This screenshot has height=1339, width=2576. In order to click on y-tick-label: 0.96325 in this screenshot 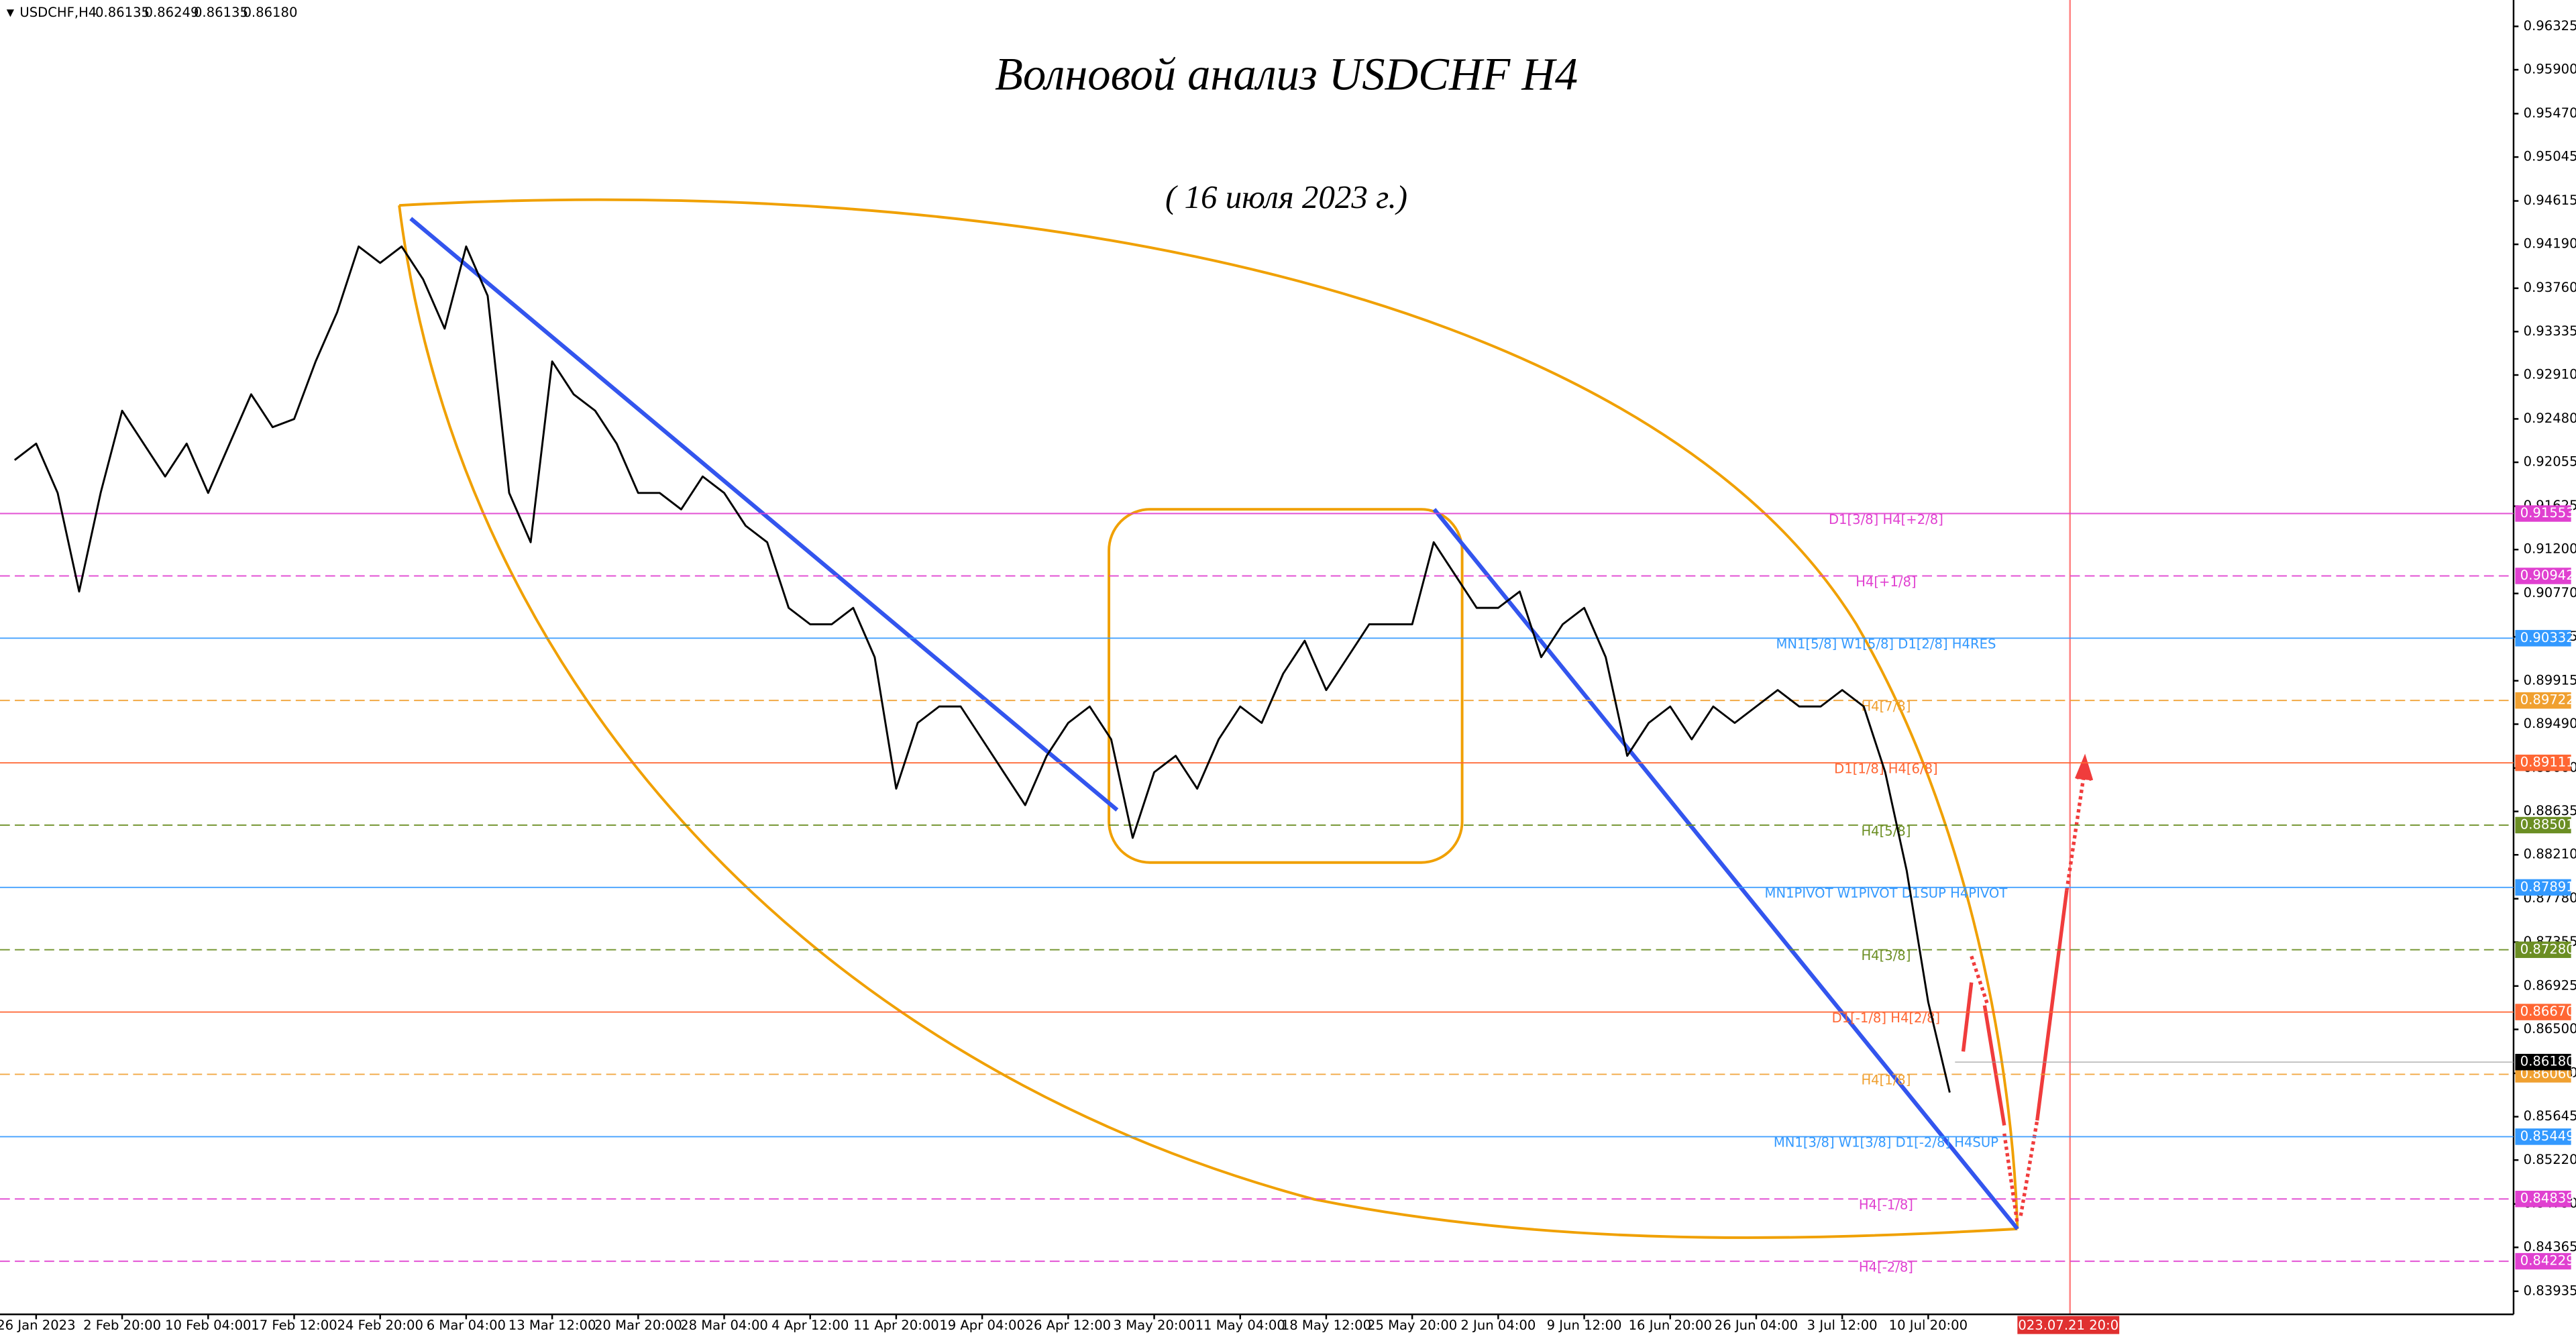, I will do `click(2550, 26)`.